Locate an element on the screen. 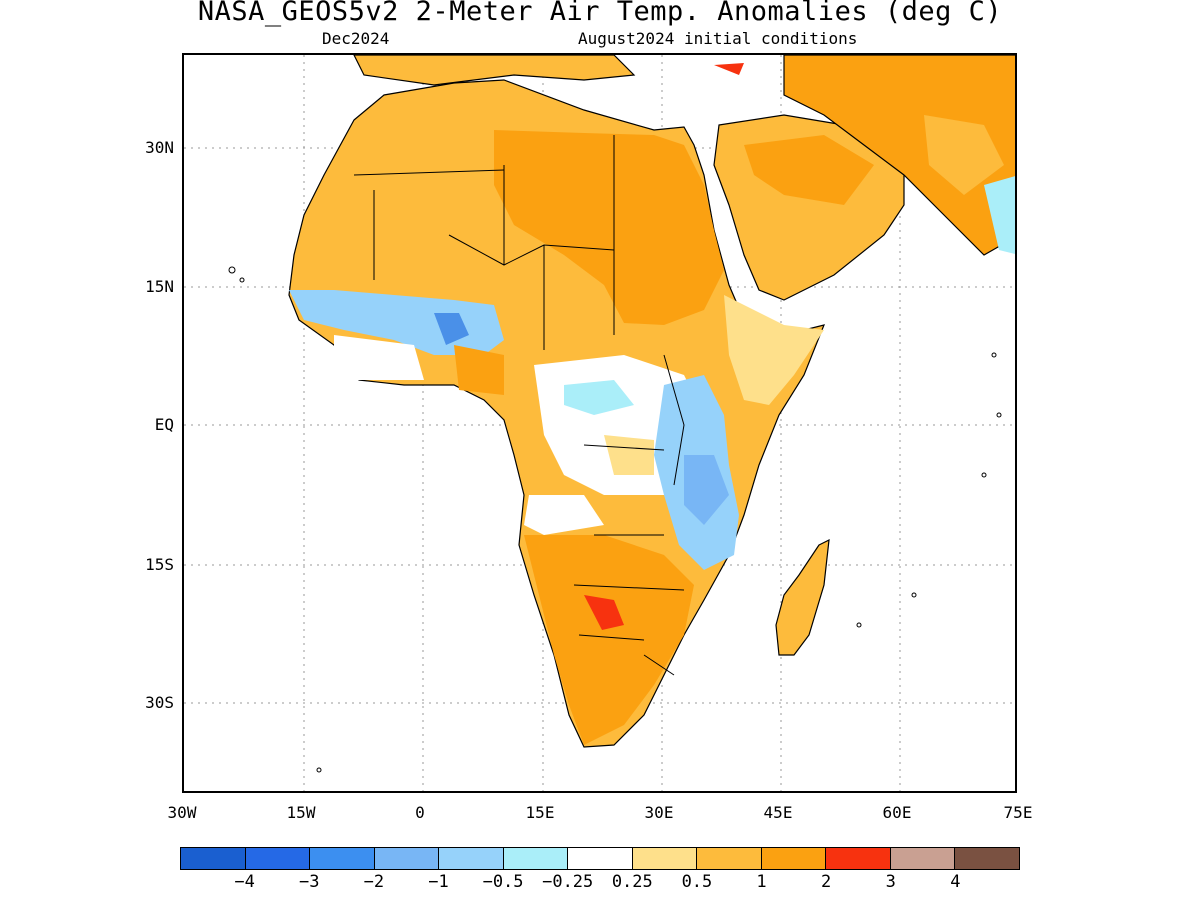 The width and height of the screenshot is (1200, 900). legend-label: 0.5 is located at coordinates (697, 882).